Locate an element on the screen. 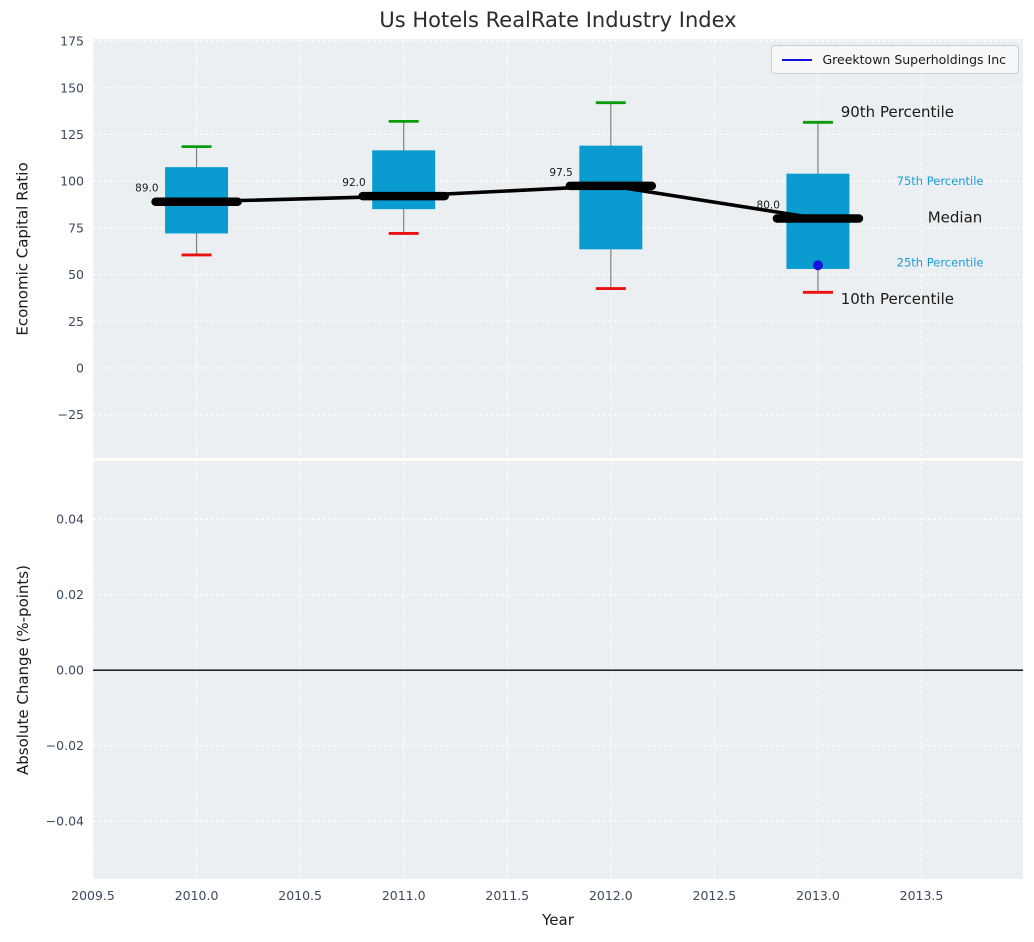  x-axis-label: Year is located at coordinates (558, 920).